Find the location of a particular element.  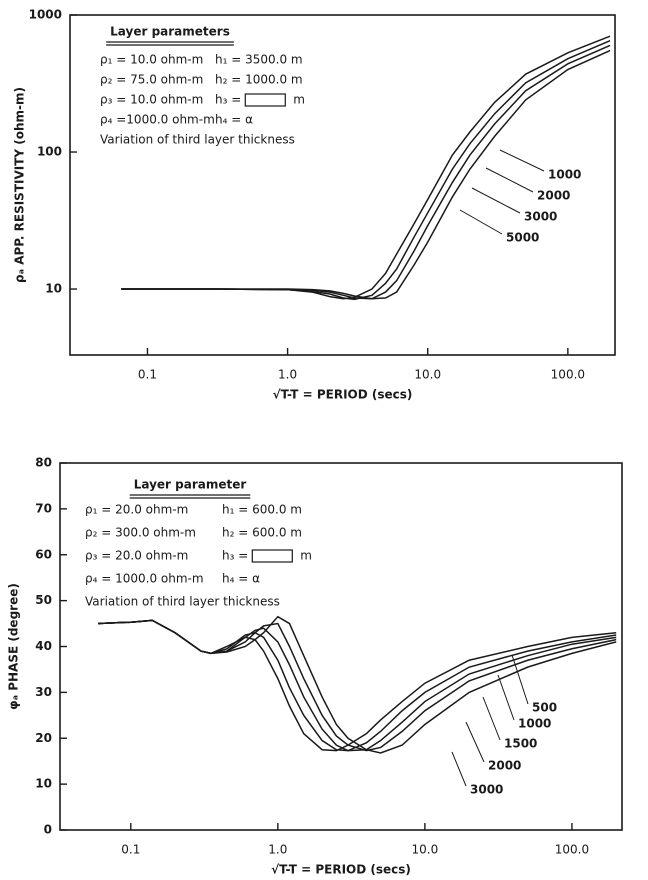

parameter-rho: ρ₁ = 10.0 ohm-m is located at coordinates (151, 60).